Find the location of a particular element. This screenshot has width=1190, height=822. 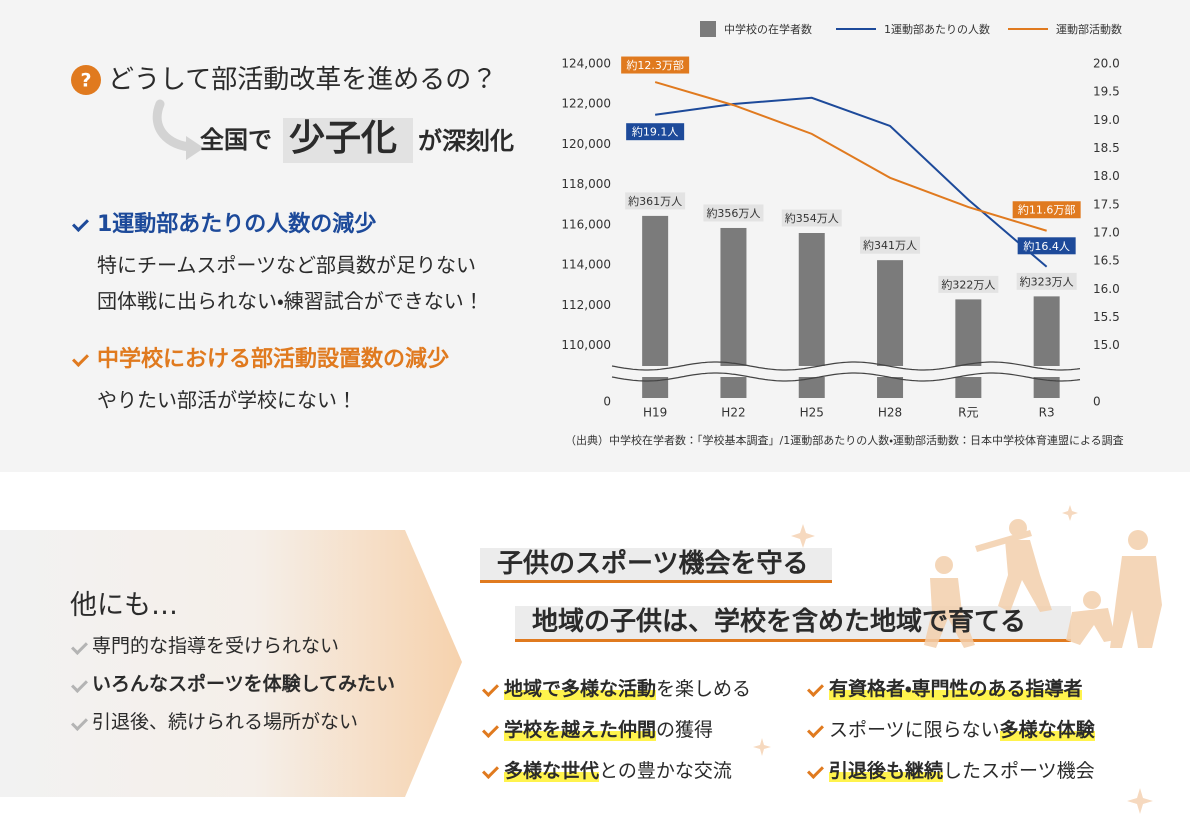

others-item: いろんなスポーツを体験してみたい is located at coordinates (244, 684).